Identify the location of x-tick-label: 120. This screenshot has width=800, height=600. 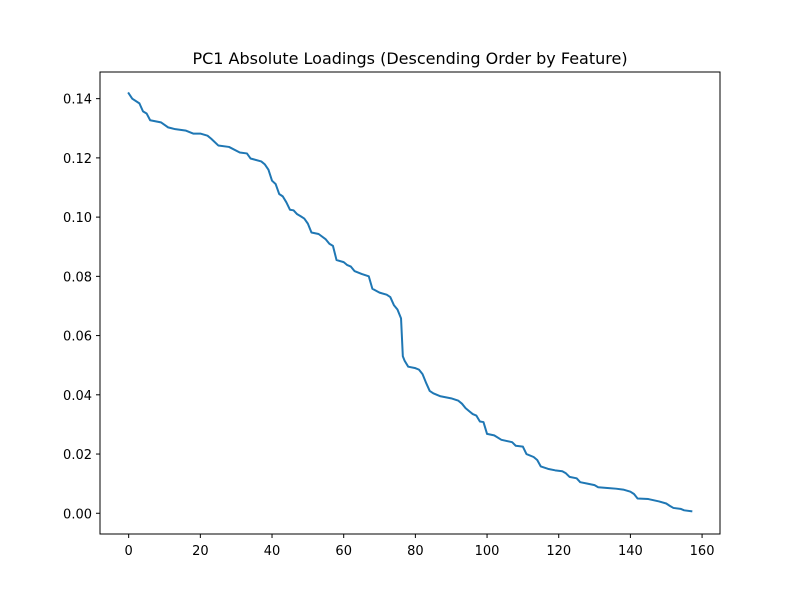
(558, 551).